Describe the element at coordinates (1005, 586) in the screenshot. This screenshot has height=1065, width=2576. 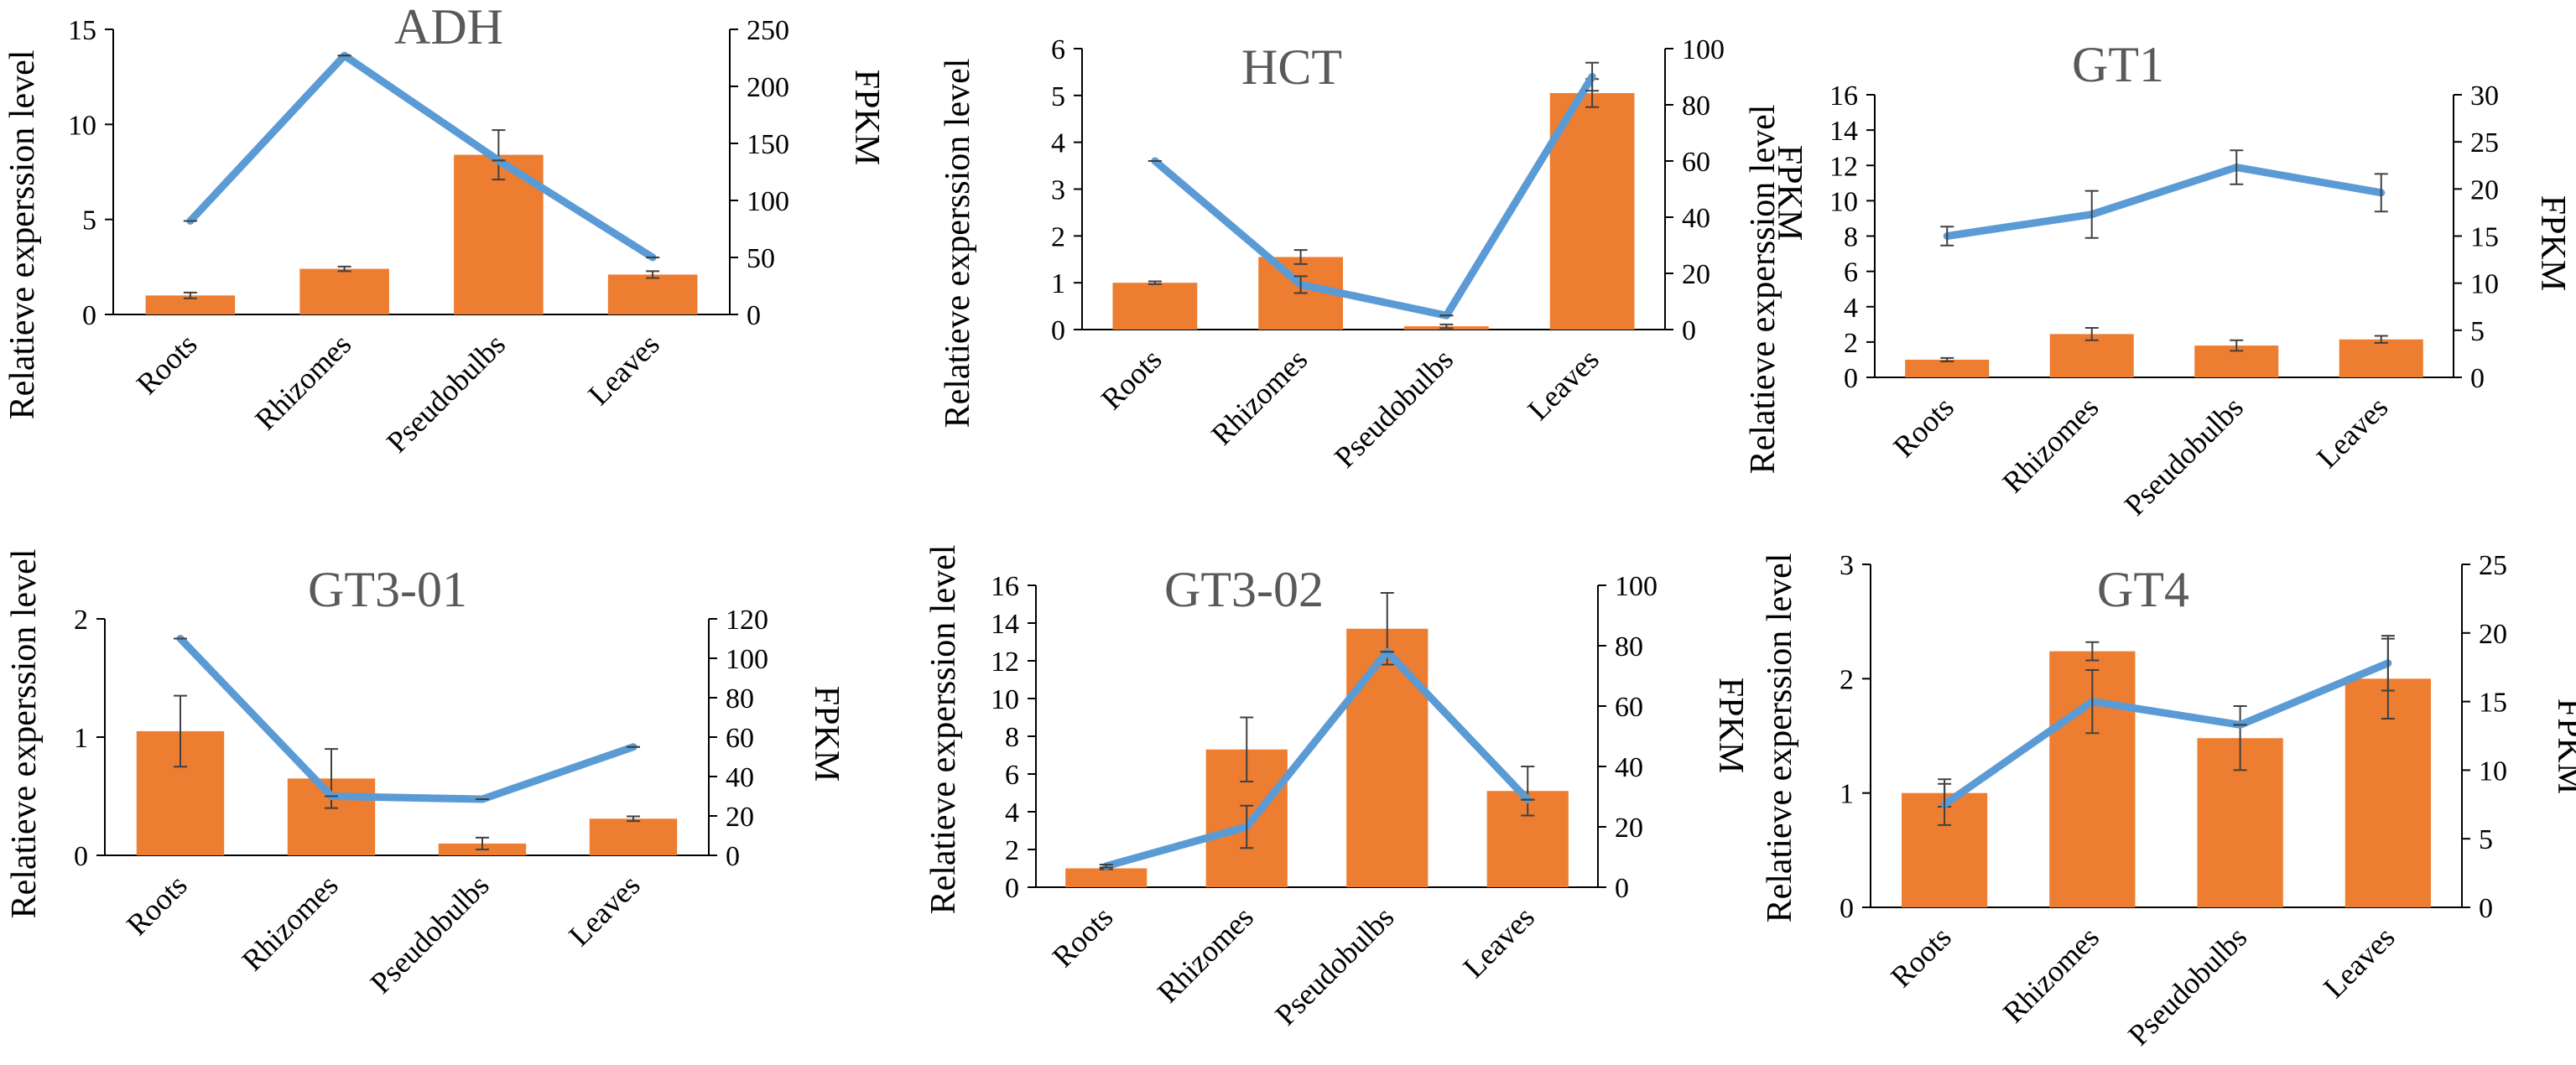
I see `left-tick-label: 16` at that location.